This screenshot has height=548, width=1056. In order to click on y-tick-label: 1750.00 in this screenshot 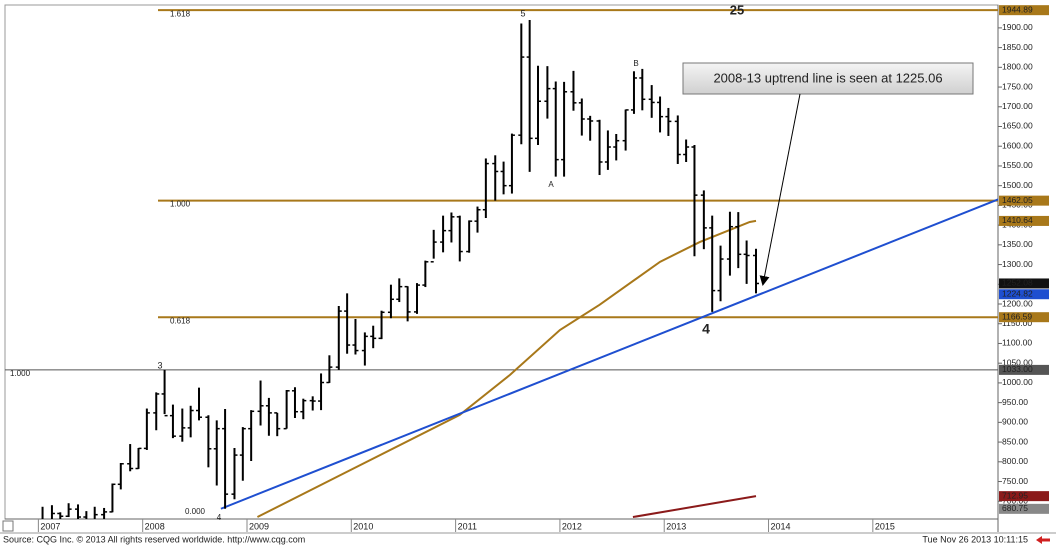, I will do `click(1017, 86)`.